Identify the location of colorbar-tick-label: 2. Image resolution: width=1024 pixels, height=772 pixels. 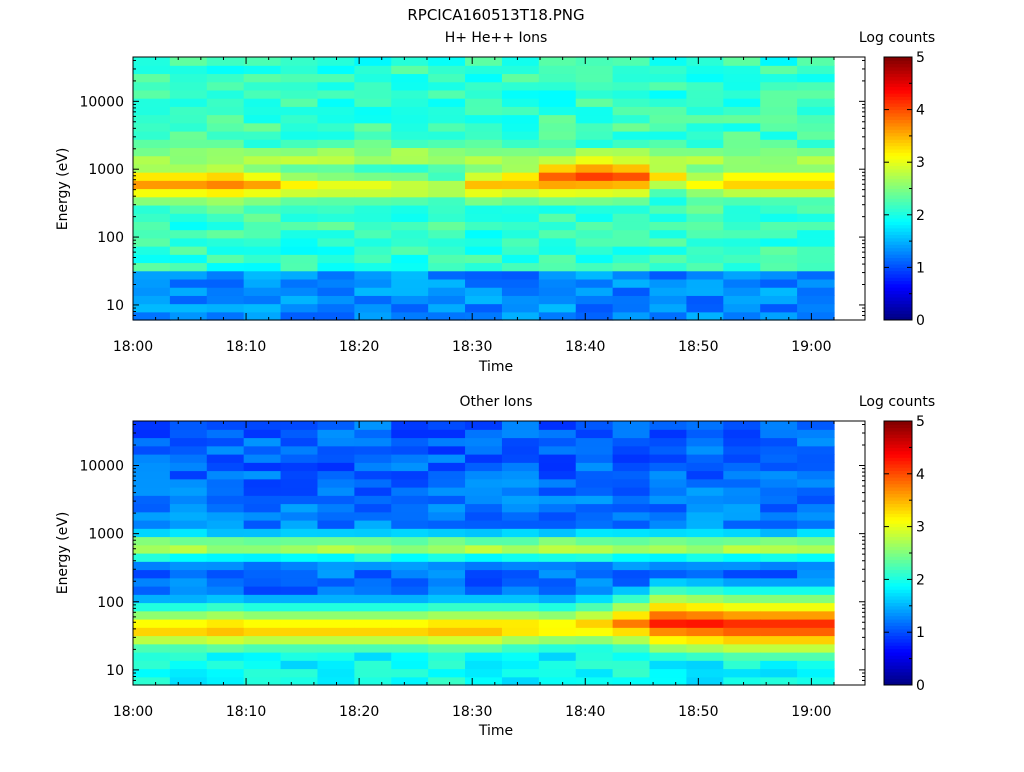
(920, 216).